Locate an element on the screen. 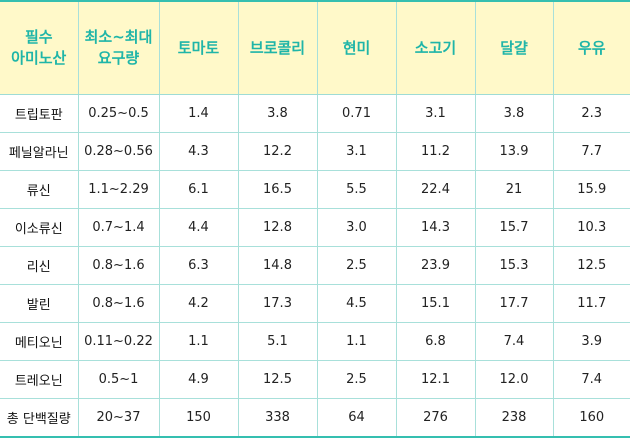  header-amino-acid-line1: 필수 is located at coordinates (38, 37).